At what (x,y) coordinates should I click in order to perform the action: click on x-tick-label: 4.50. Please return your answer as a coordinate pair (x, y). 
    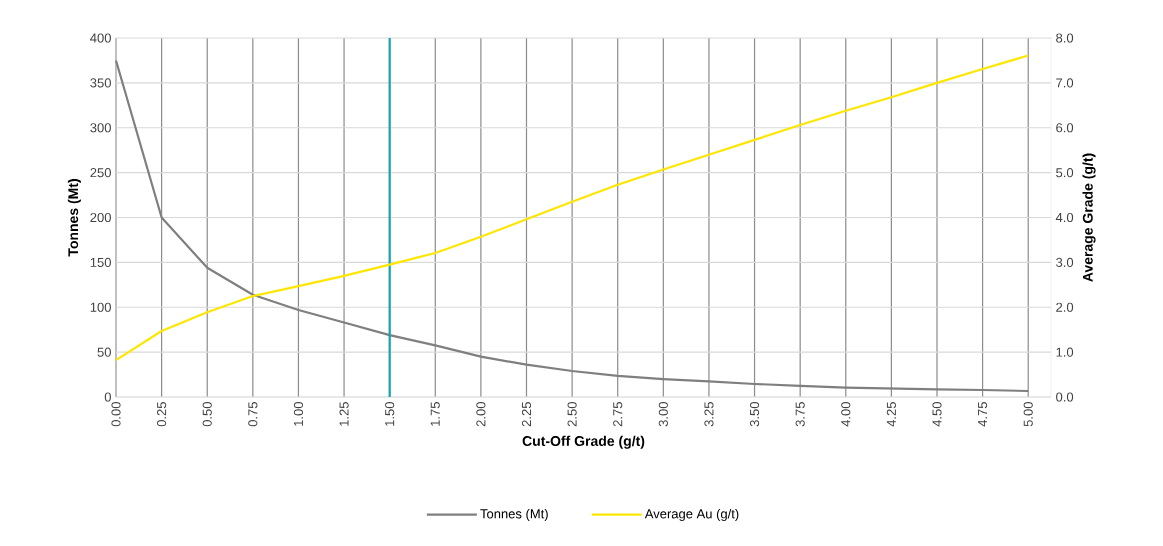
    Looking at the image, I should click on (937, 414).